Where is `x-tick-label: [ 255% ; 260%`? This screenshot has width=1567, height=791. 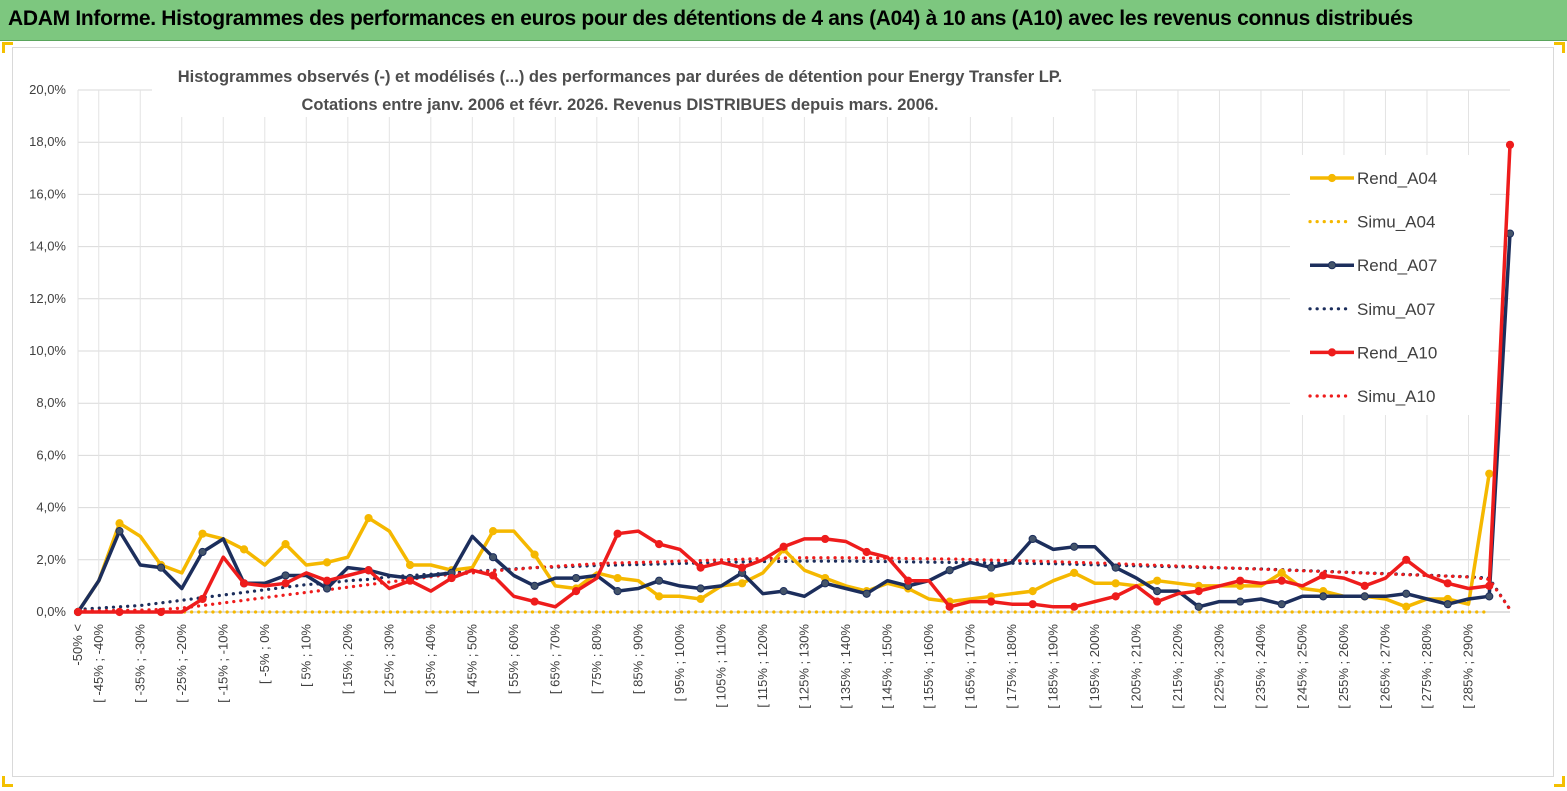
x-tick-label: [ 255% ; 260% is located at coordinates (1343, 666).